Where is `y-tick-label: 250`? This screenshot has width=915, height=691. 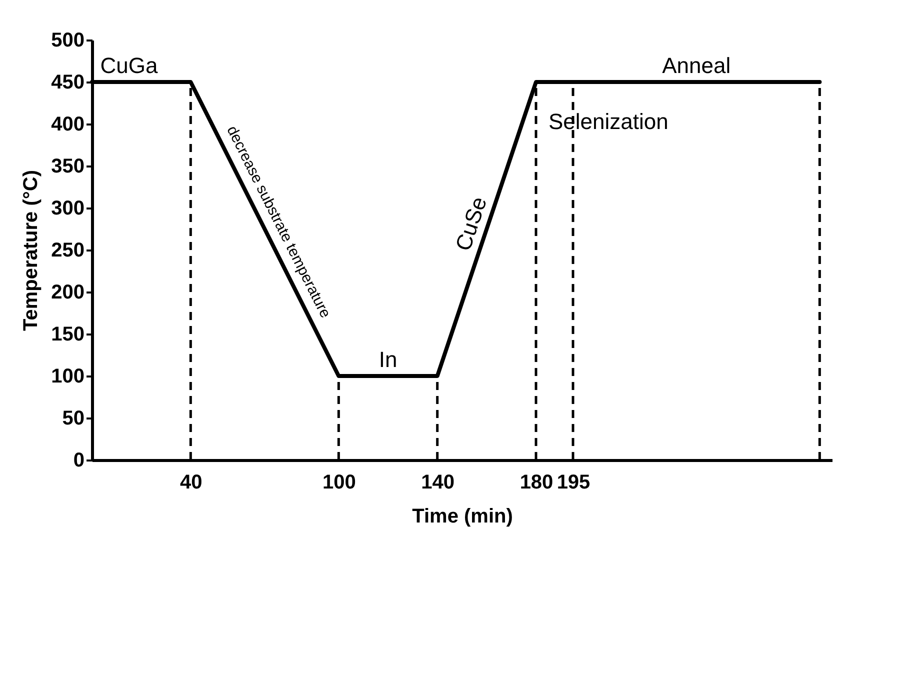 y-tick-label: 250 is located at coordinates (67, 251).